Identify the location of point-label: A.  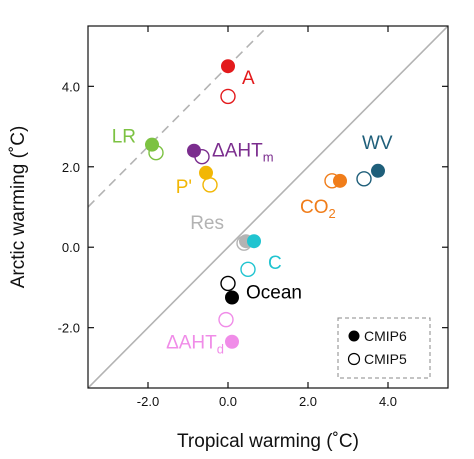
(248, 78).